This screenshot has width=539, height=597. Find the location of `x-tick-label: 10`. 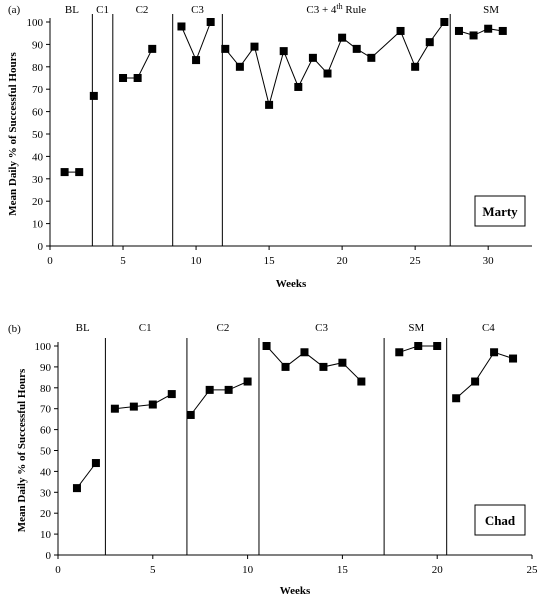

x-tick-label: 10 is located at coordinates (197, 261).